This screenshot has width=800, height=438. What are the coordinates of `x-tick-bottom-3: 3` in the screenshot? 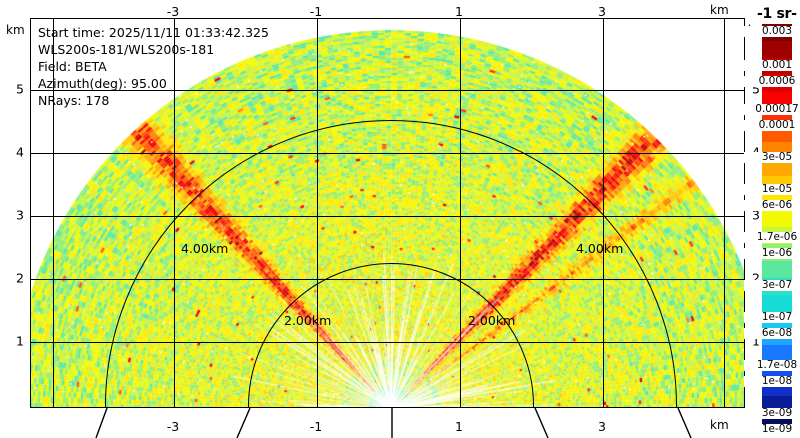 It's located at (602, 426).